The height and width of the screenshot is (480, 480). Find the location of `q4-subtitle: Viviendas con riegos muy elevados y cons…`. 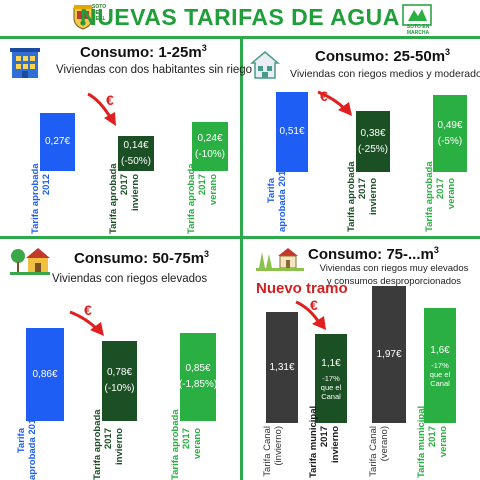

q4-subtitle: Viviendas con riegos muy elevados y cons… is located at coordinates (394, 275).